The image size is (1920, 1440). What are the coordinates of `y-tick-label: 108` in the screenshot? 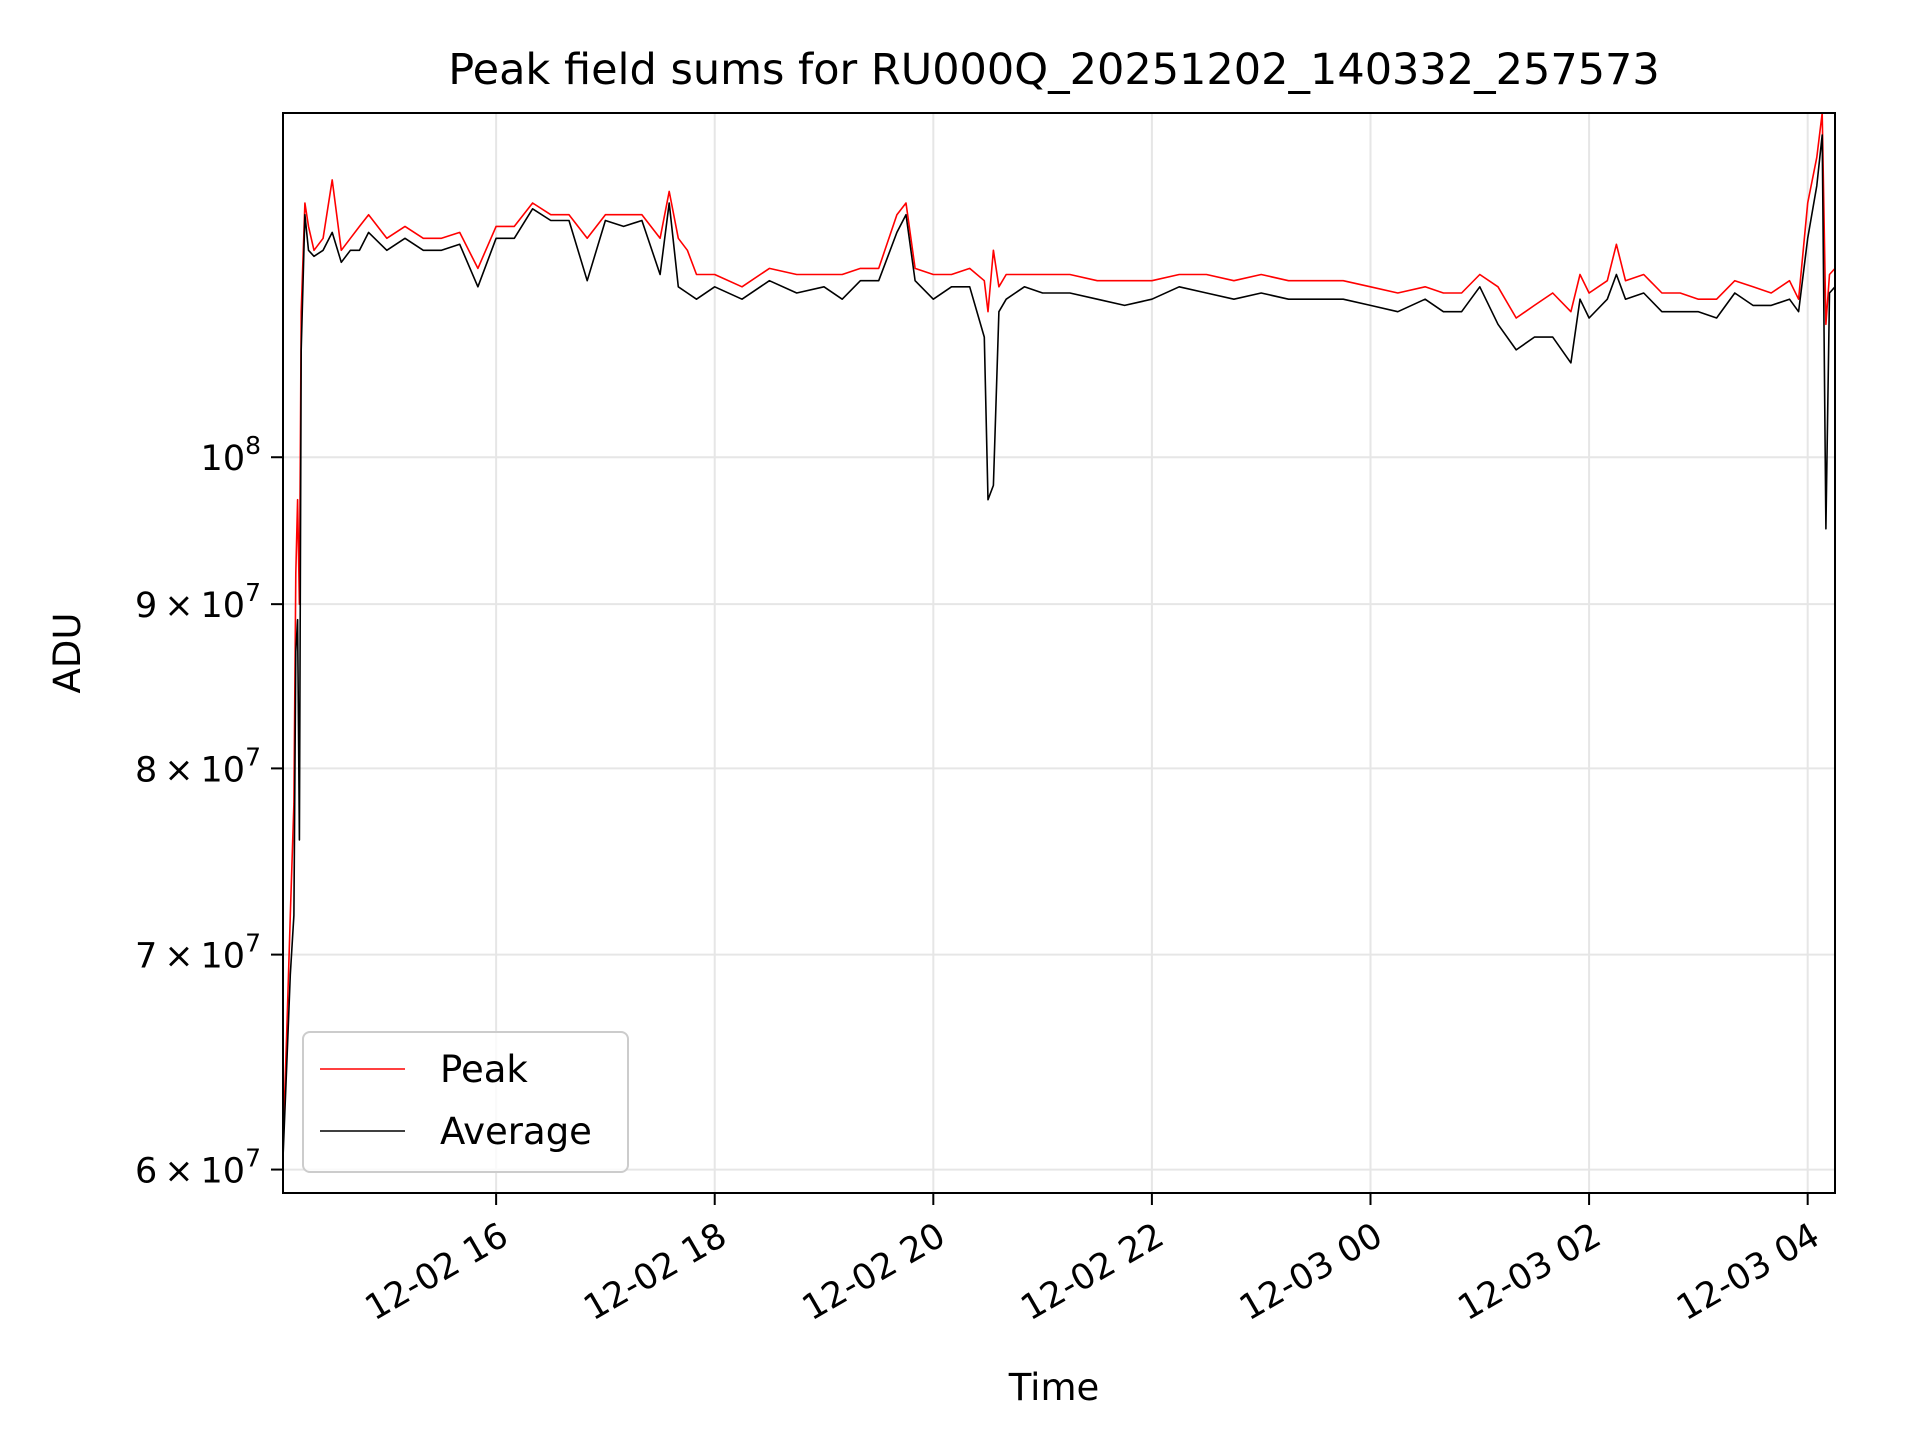 It's located at (231, 455).